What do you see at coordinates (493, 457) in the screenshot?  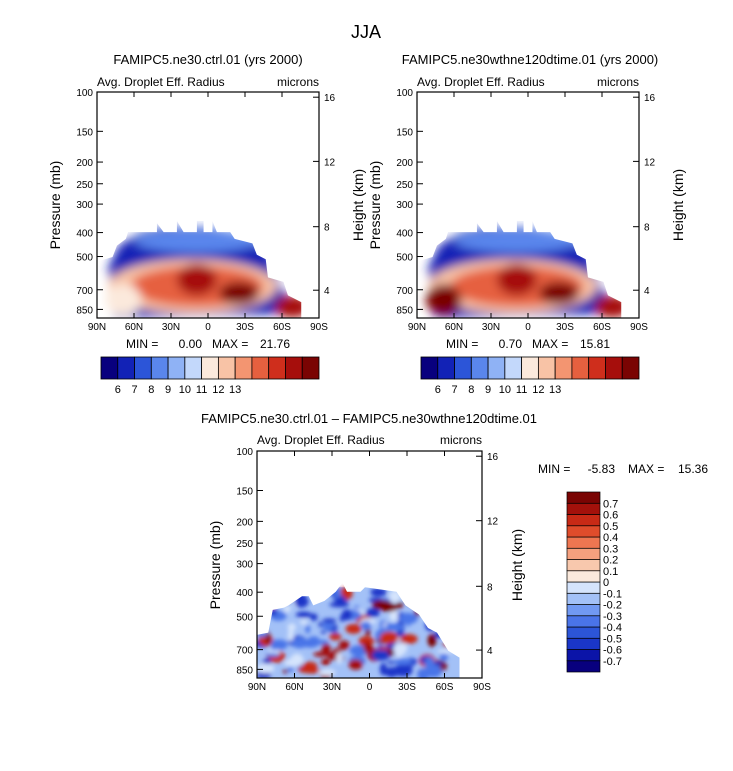 I see `y-right-tick-label: 16` at bounding box center [493, 457].